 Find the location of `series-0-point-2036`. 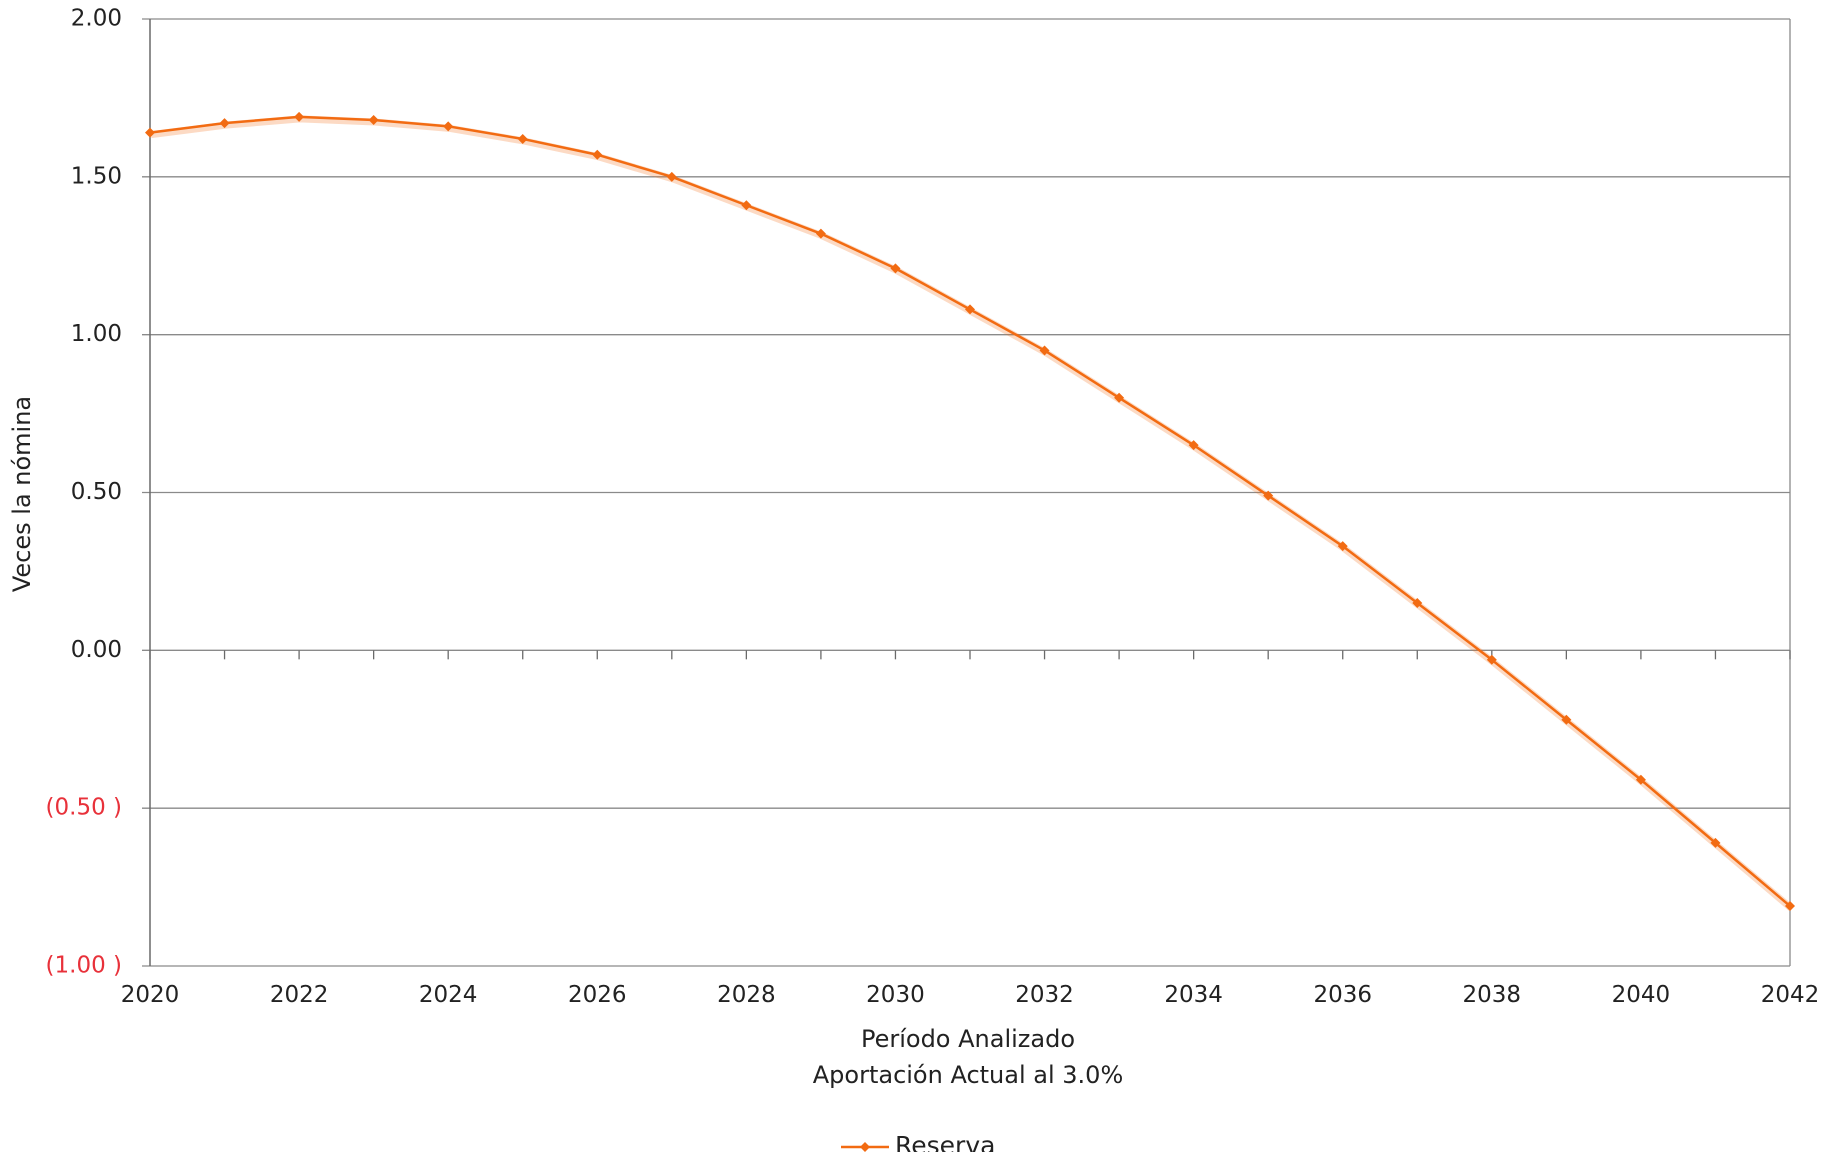

series-0-point-2036 is located at coordinates (1342, 546).